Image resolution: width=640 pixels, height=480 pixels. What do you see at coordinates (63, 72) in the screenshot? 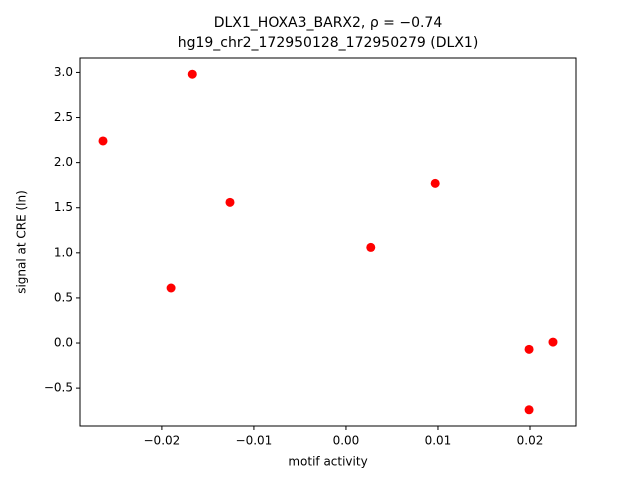
I see `y-tick-label: 3.0` at bounding box center [63, 72].